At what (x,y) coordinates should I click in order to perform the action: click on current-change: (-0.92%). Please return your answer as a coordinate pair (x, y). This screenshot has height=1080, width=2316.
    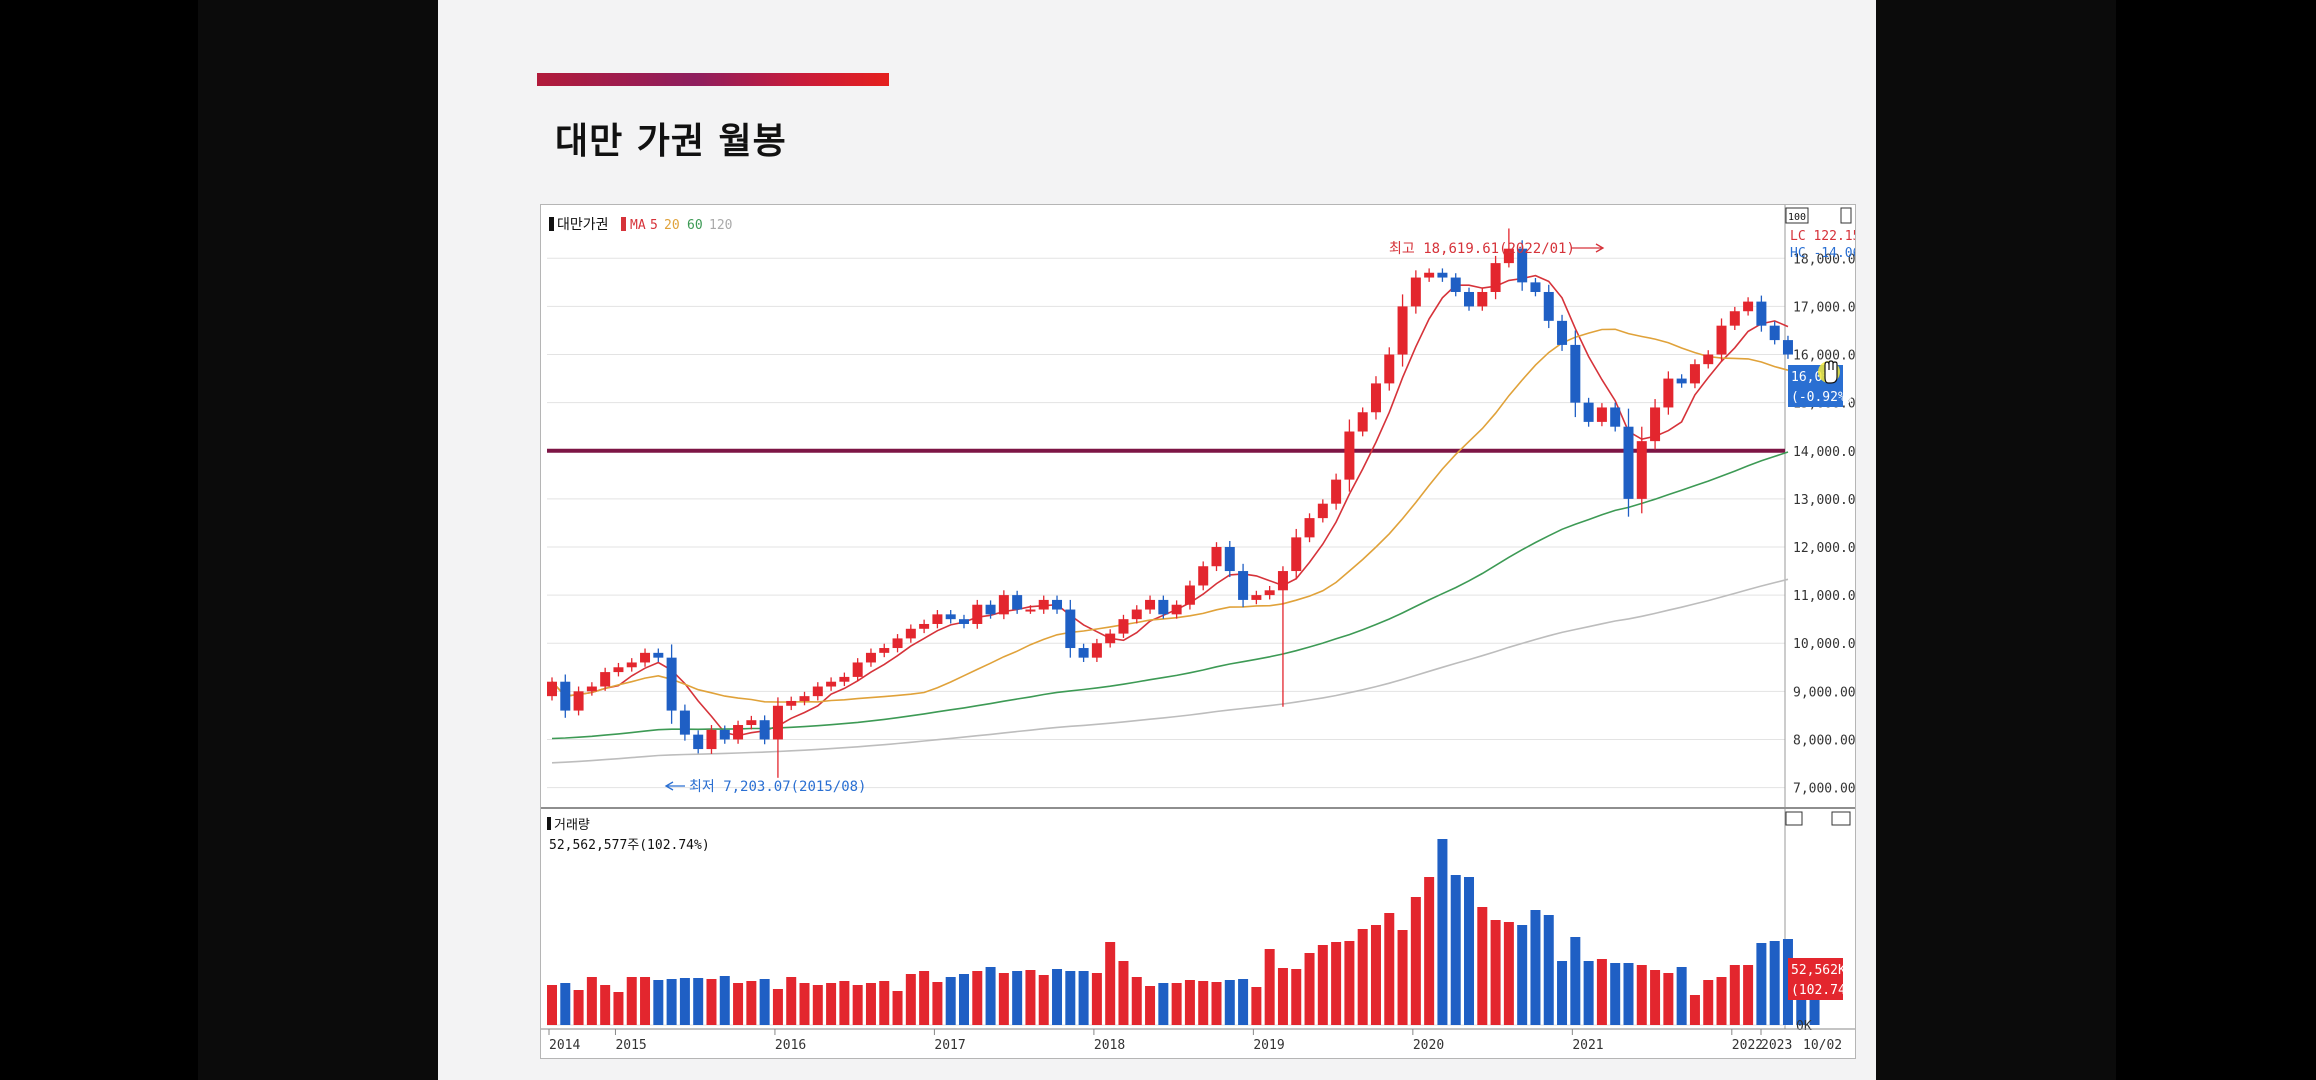
    Looking at the image, I should click on (1822, 397).